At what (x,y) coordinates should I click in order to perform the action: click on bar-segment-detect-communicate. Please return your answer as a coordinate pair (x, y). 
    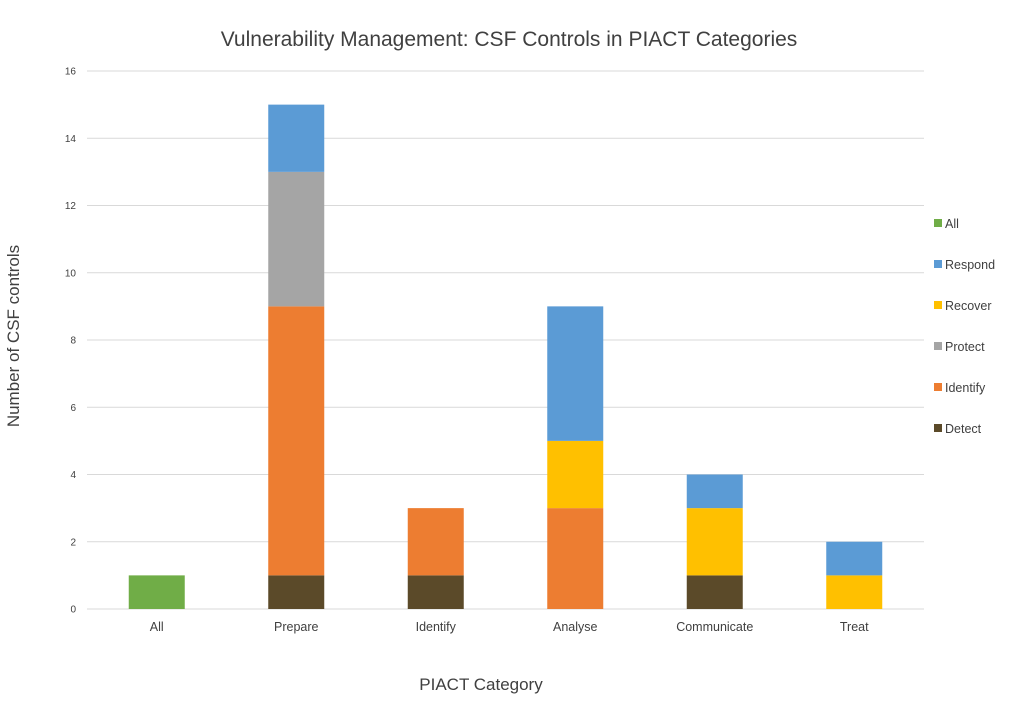
    Looking at the image, I should click on (714, 592).